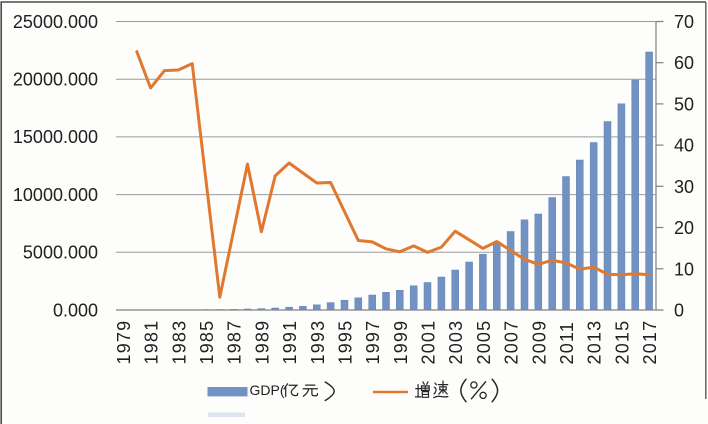 Image resolution: width=708 pixels, height=424 pixels. I want to click on svg-text: 1981, so click(152, 342).